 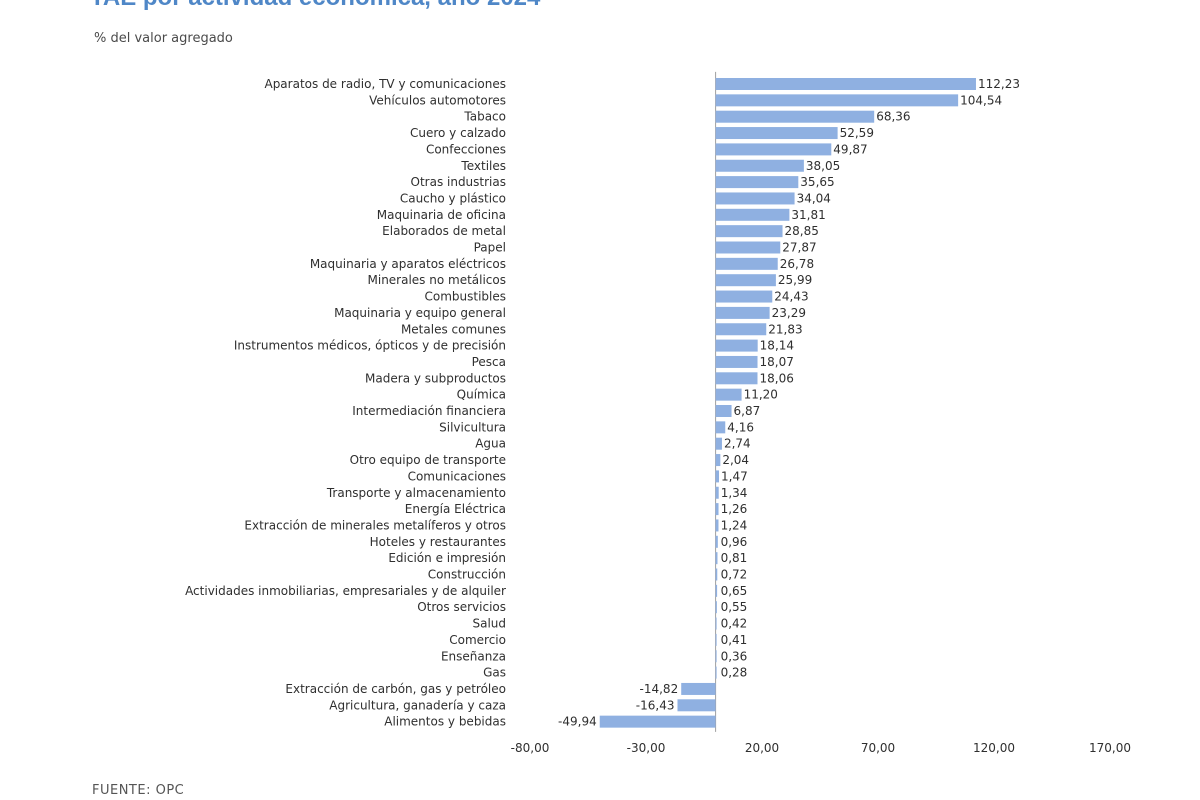 What do you see at coordinates (777, 346) in the screenshot?
I see `value-label: 18,14` at bounding box center [777, 346].